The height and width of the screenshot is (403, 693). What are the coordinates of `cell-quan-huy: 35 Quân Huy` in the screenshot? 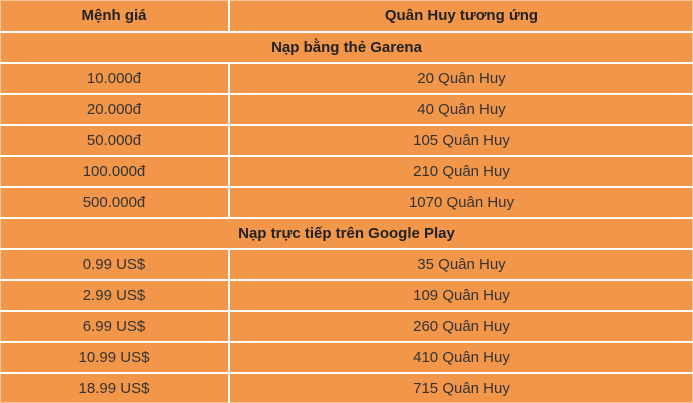 It's located at (461, 264).